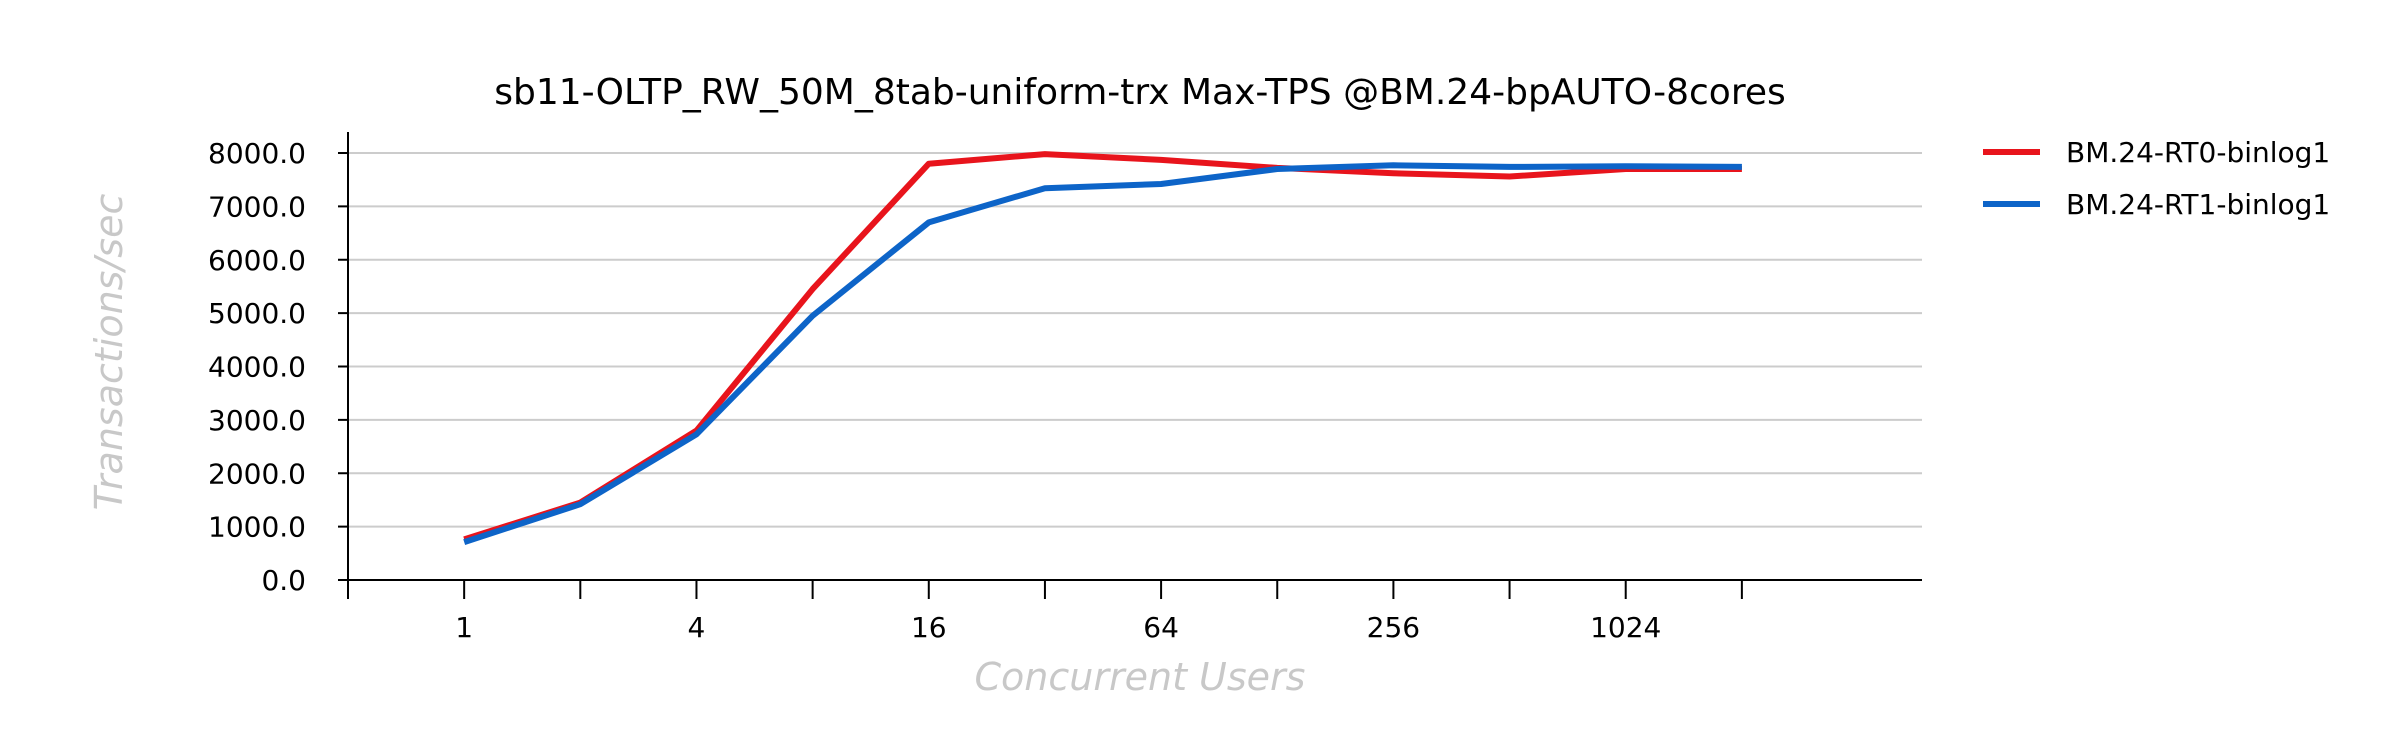 Image resolution: width=2400 pixels, height=748 pixels. I want to click on x-tick-label: 4, so click(697, 627).